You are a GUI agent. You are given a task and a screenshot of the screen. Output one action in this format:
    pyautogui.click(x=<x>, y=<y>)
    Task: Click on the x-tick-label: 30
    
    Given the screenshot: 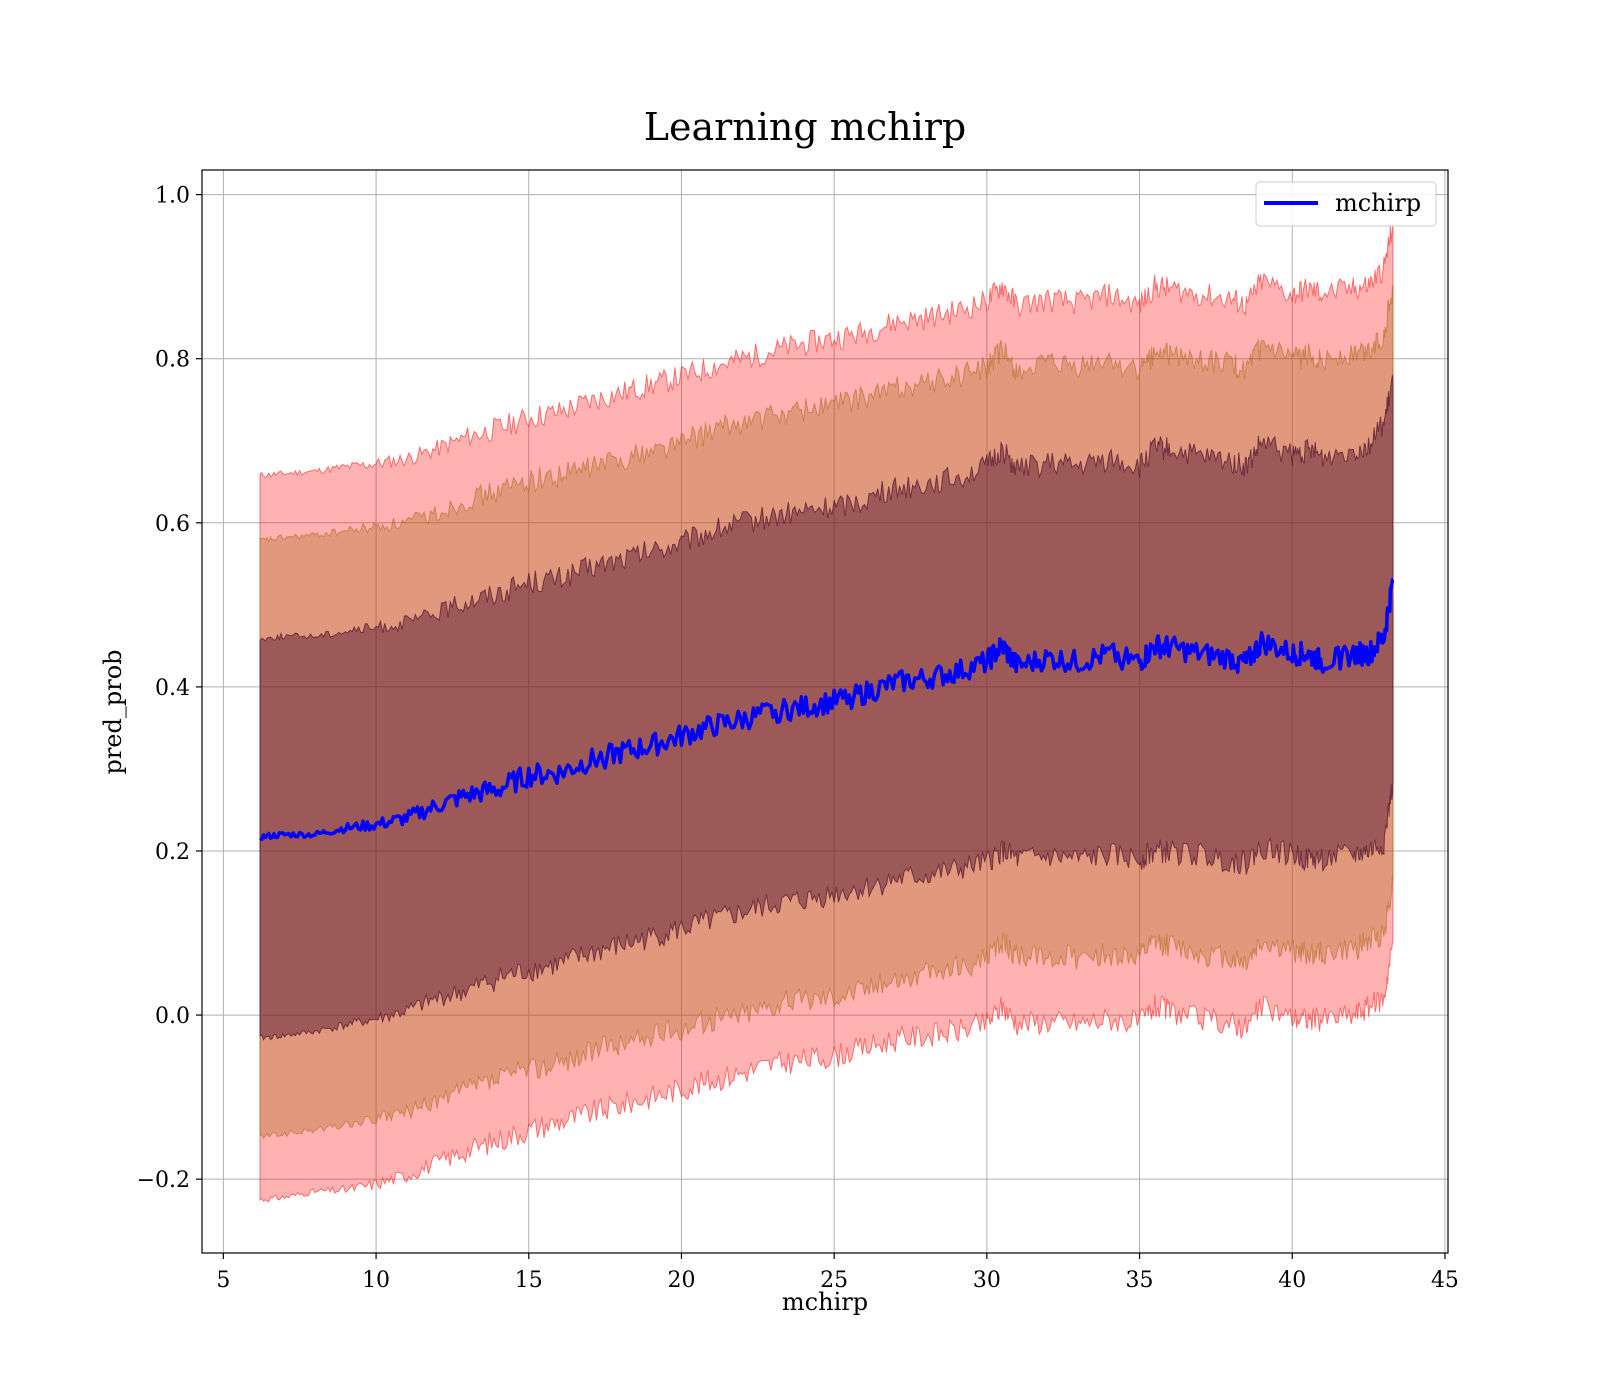 What is the action you would take?
    pyautogui.click(x=987, y=1280)
    